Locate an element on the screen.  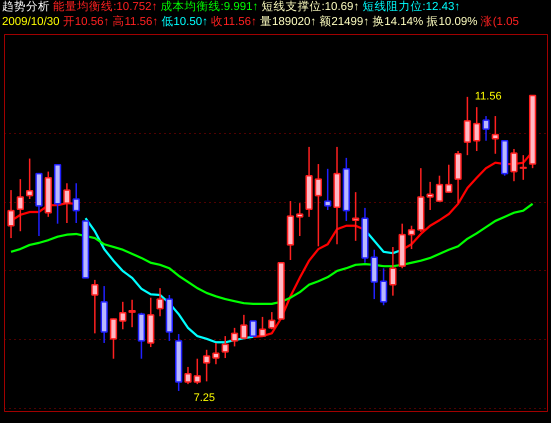
text: 收11.56↑ is located at coordinates (234, 22).